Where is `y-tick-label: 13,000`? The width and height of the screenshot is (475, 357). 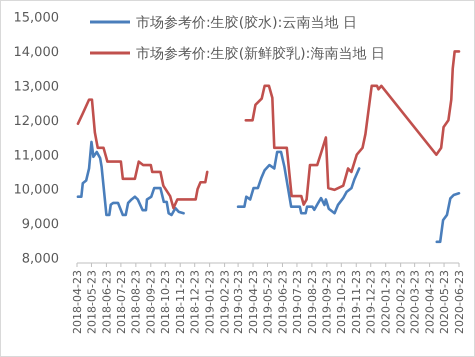 y-tick-label: 13,000 is located at coordinates (36, 86).